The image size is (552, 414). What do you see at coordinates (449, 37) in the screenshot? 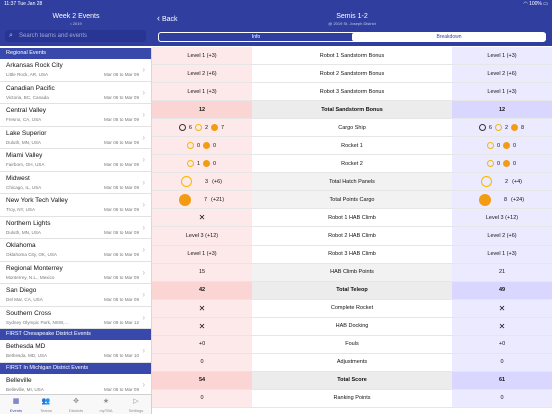
I see `segment-breakdown: Breakdown` at bounding box center [449, 37].